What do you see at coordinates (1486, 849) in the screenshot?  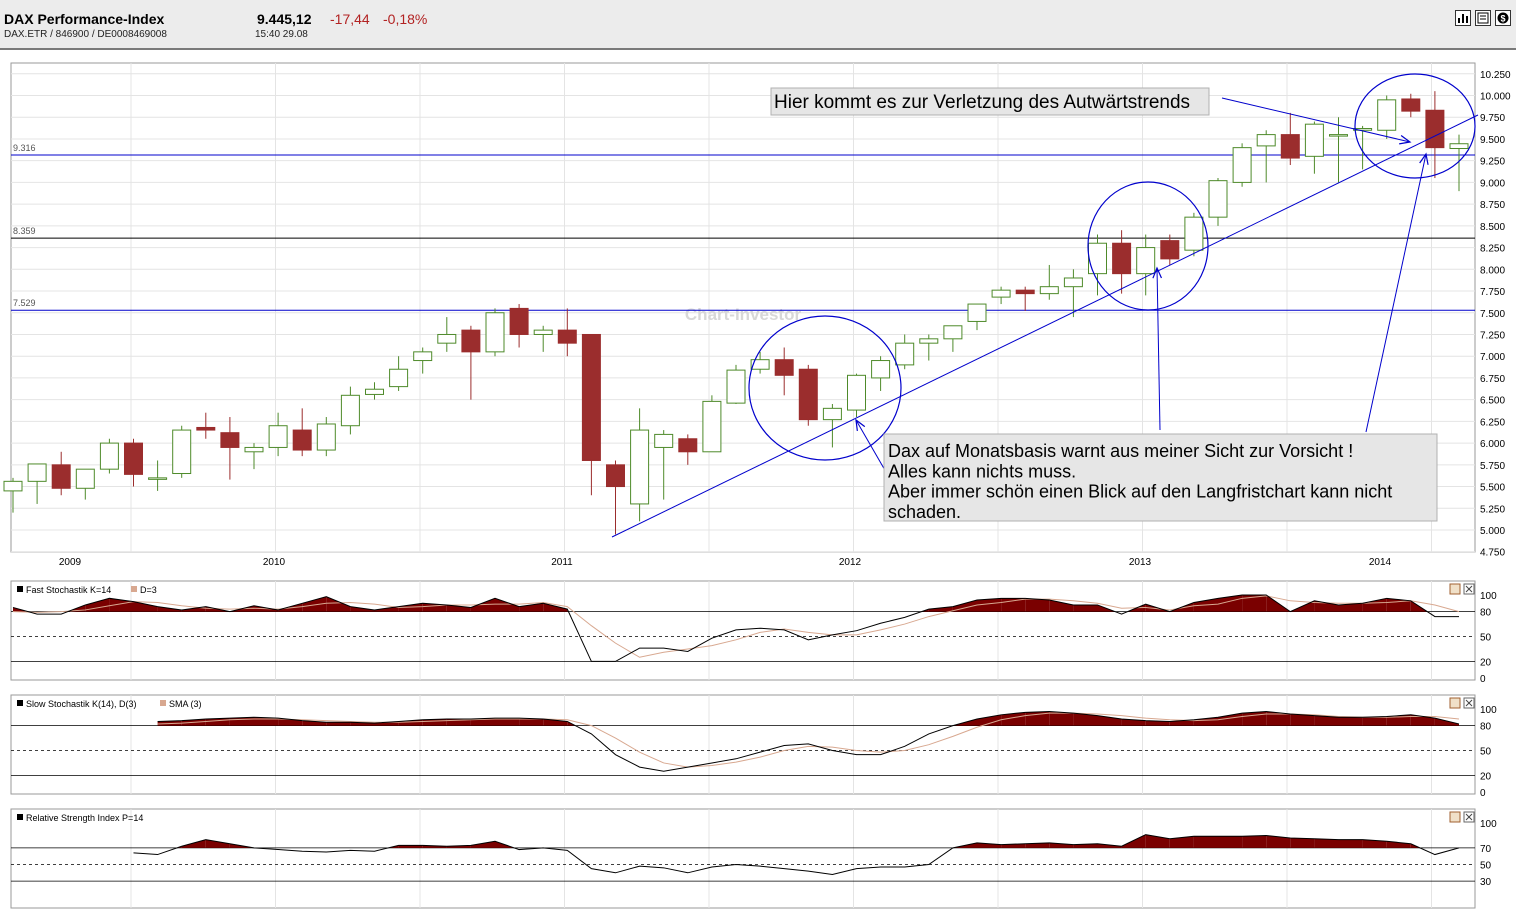 I see `y-tick-label: 70` at bounding box center [1486, 849].